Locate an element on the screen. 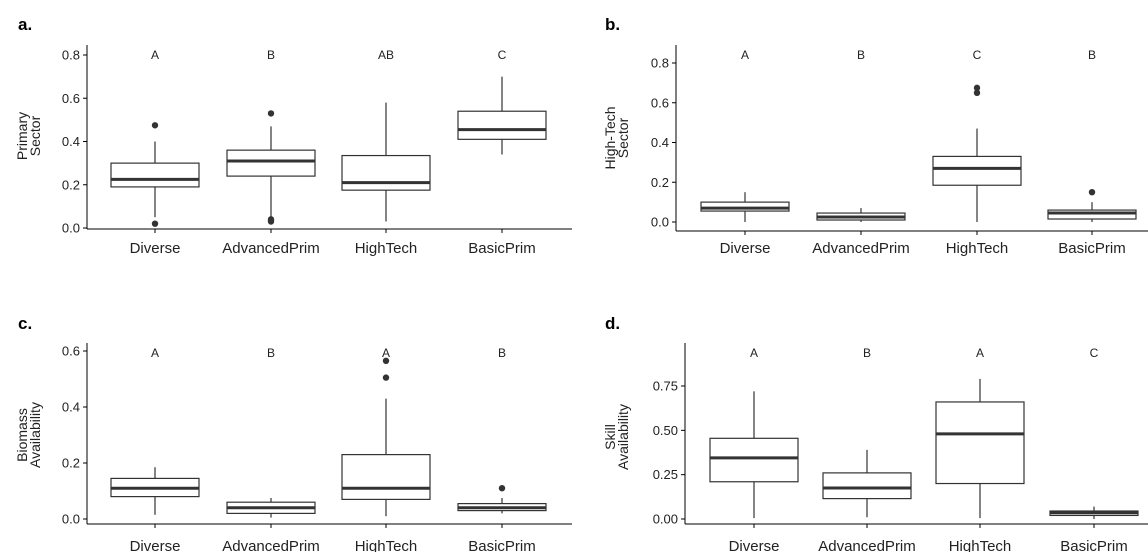 The image size is (1148, 552). y-axis-label: BiomassAvailability is located at coordinates (28, 435).